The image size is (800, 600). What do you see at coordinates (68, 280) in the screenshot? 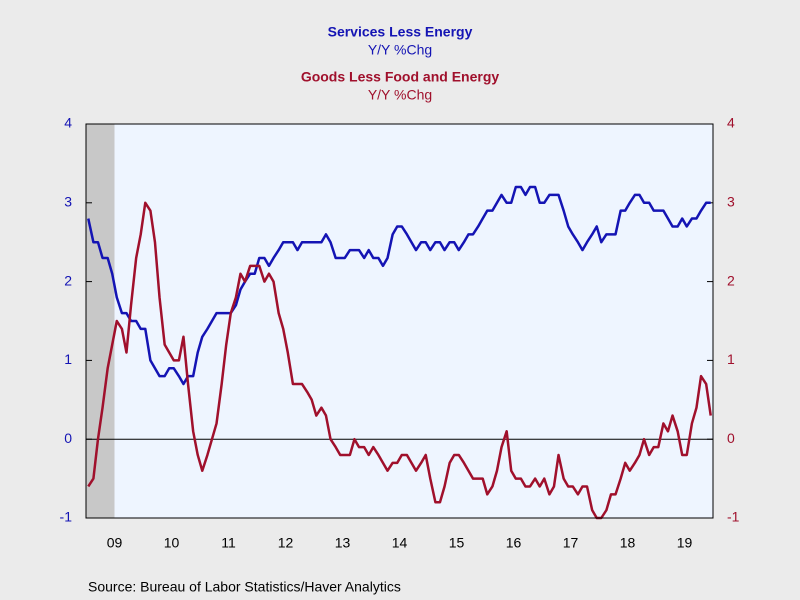
I see `y-tick-label: 2` at bounding box center [68, 280].